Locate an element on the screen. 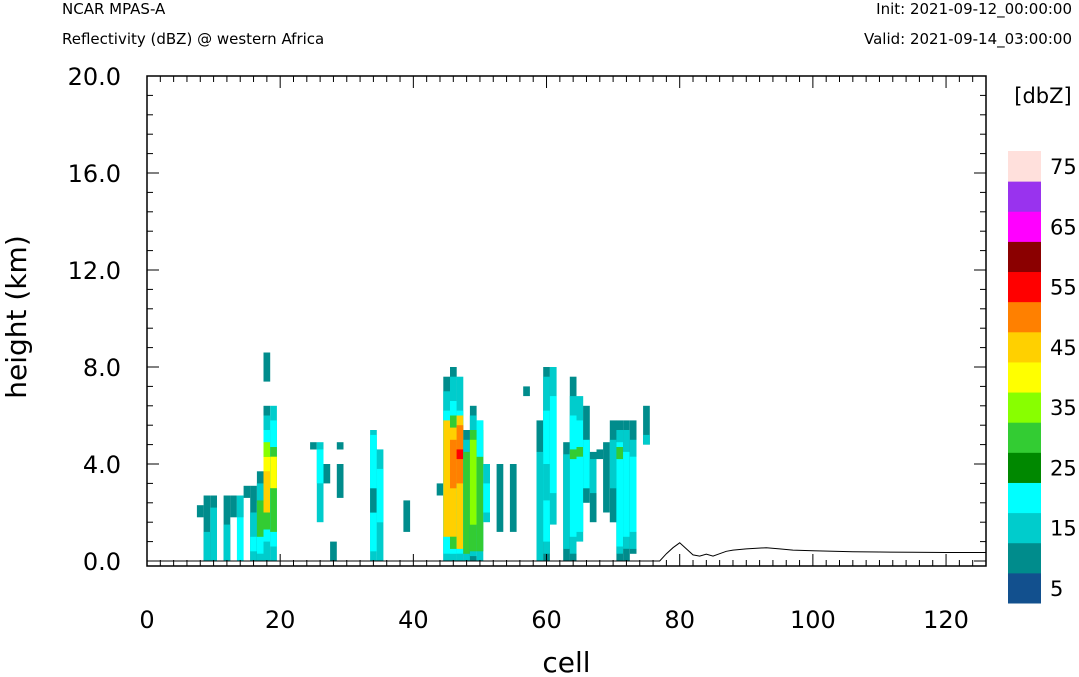  x-tick-label: 60 is located at coordinates (546, 620).